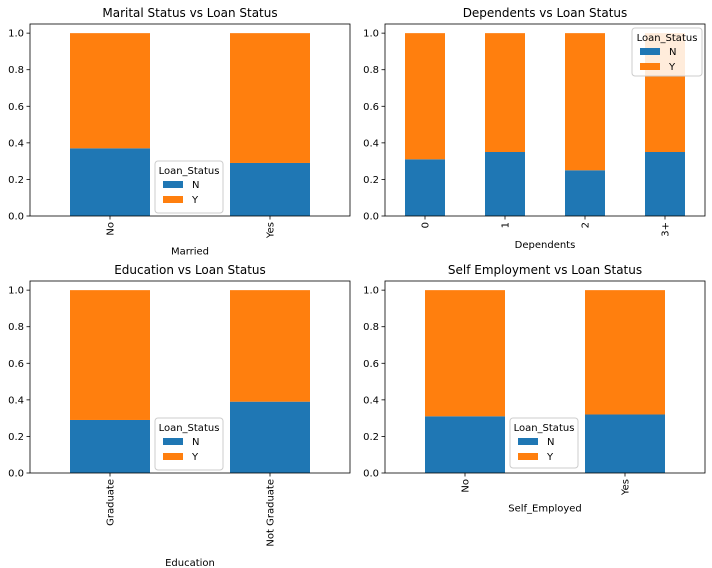 Image resolution: width=712 pixels, height=568 pixels. Describe the element at coordinates (426, 225) in the screenshot. I see `x-tick-label: 0` at that location.